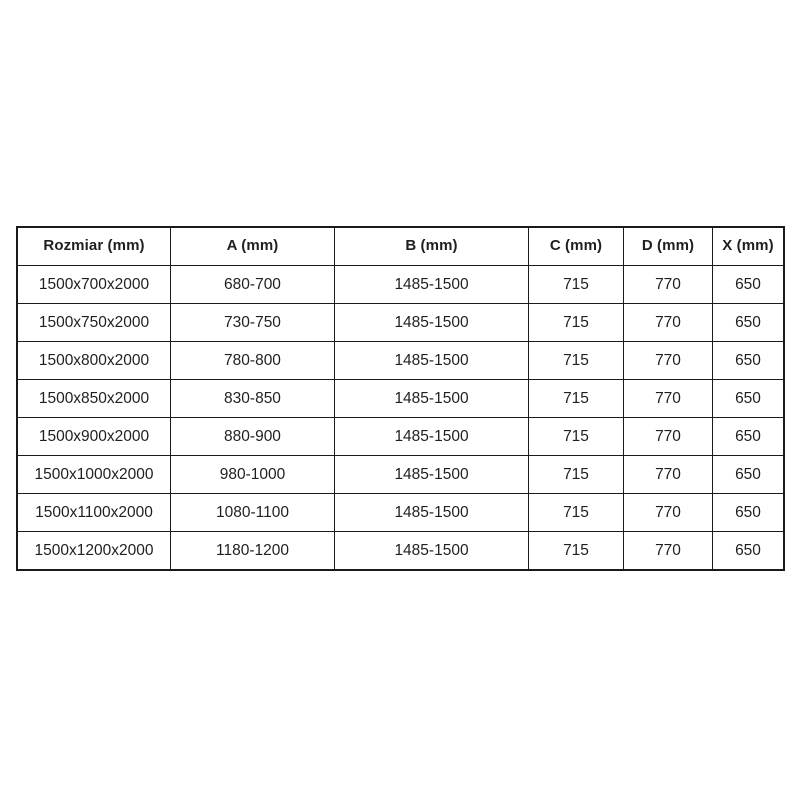 This screenshot has width=800, height=800. Describe the element at coordinates (252, 550) in the screenshot. I see `cell-a: 1180-1200` at that location.